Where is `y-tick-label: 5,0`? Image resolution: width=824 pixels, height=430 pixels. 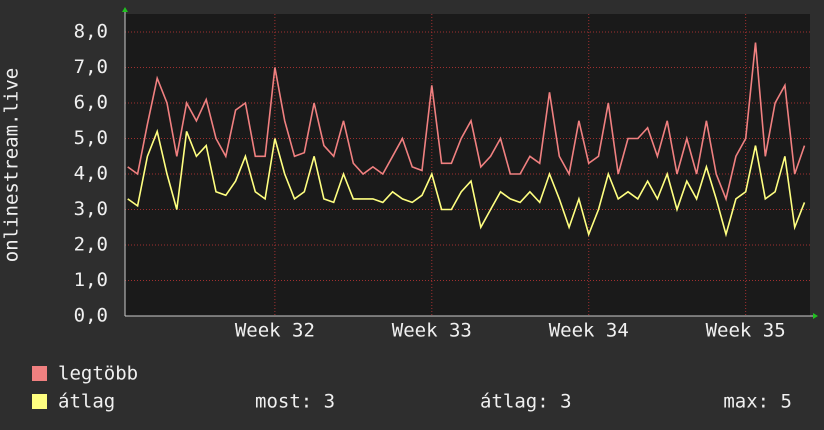
y-tick-label: 5,0 is located at coordinates (91, 138).